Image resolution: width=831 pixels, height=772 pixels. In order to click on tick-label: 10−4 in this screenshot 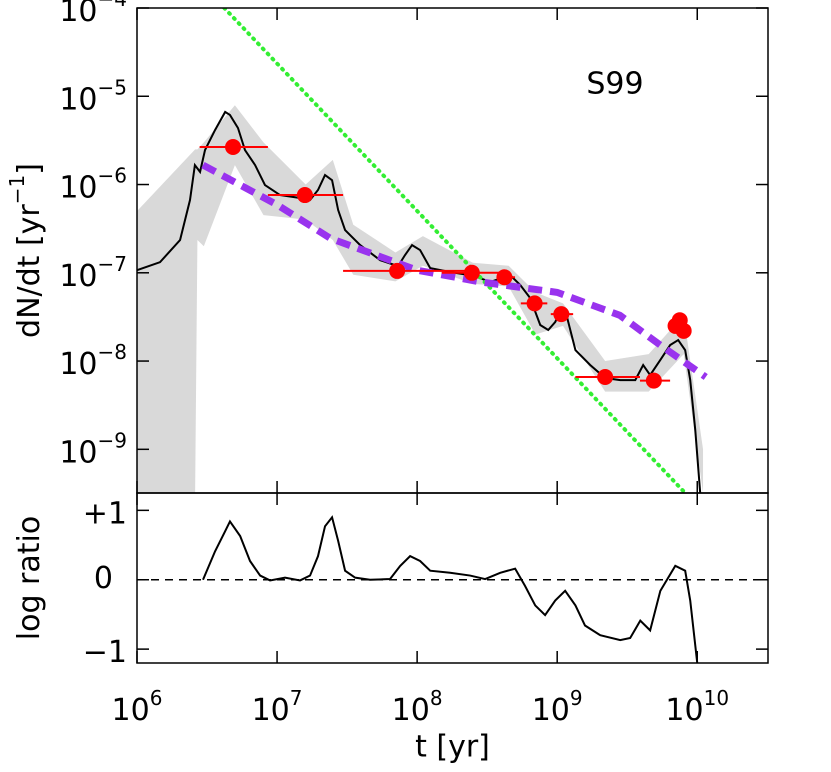, I will do `click(93, 14)`.